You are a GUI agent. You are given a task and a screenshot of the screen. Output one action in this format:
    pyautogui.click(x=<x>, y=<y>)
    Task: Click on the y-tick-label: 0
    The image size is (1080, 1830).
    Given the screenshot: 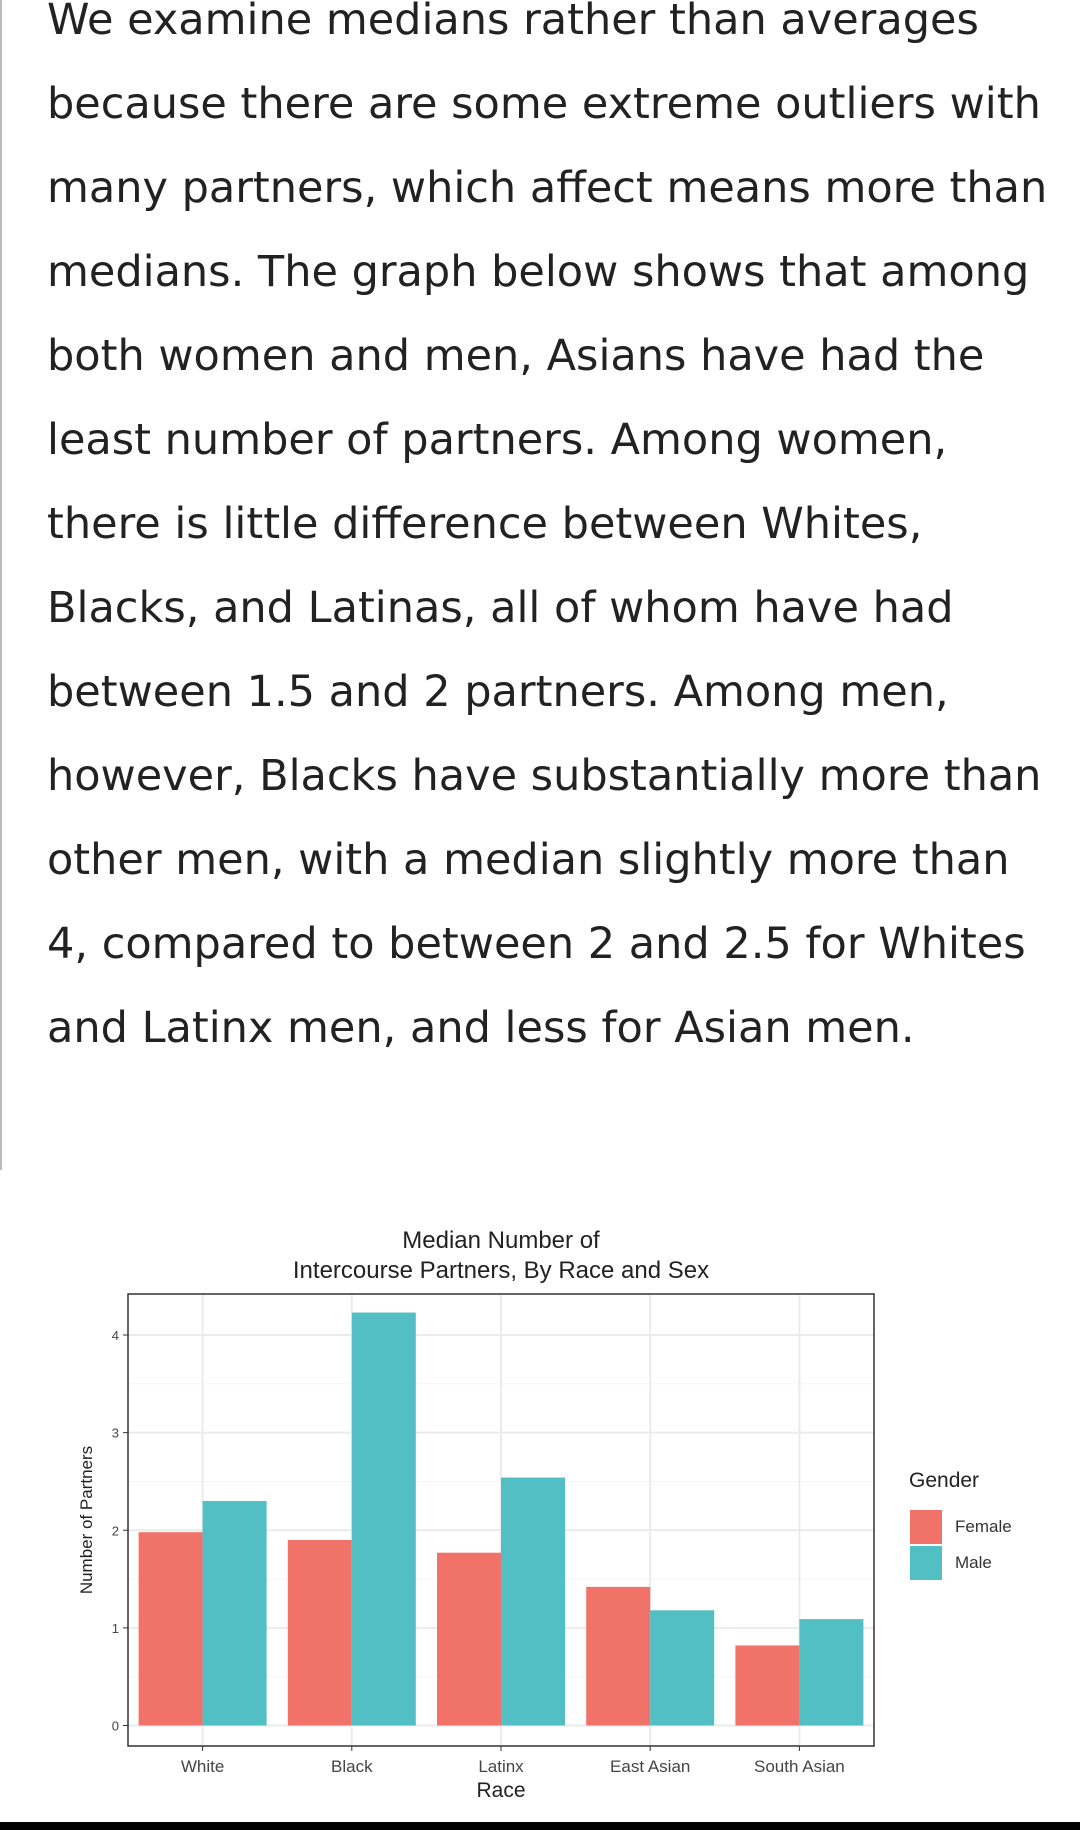 What is the action you would take?
    pyautogui.click(x=115, y=1725)
    